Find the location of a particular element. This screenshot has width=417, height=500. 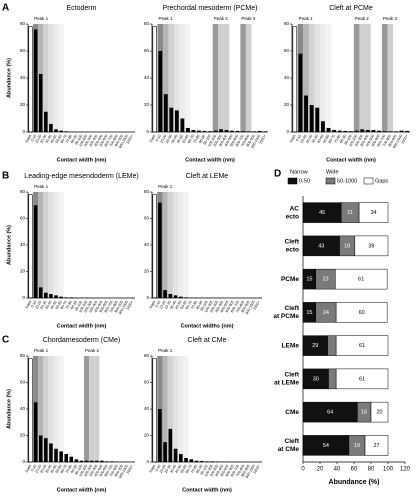

category-label: at CMe is located at coordinates (289, 449).